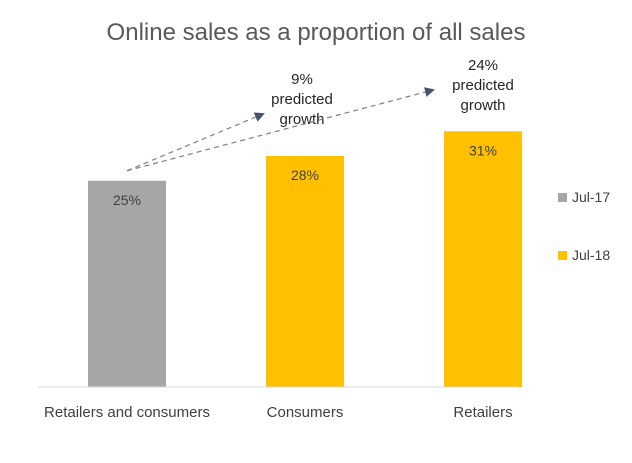  Describe the element at coordinates (302, 79) in the screenshot. I see `growth-annotation-text: 9%` at that location.